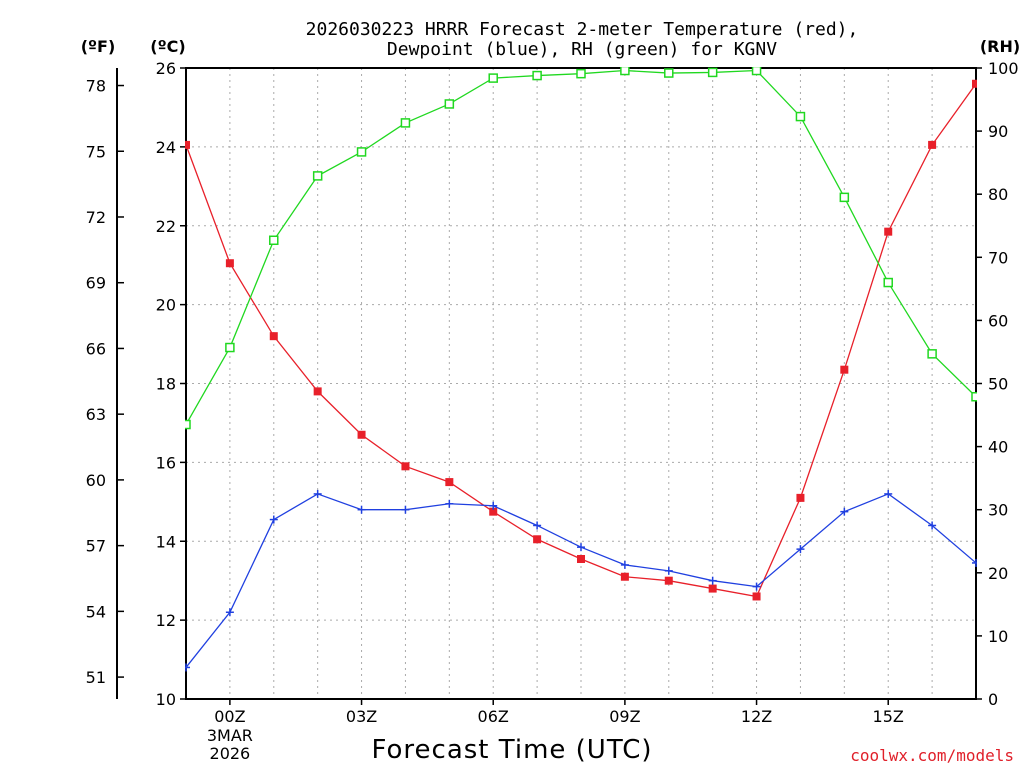  I want to click on c-tick-label: 16, so click(166, 462).